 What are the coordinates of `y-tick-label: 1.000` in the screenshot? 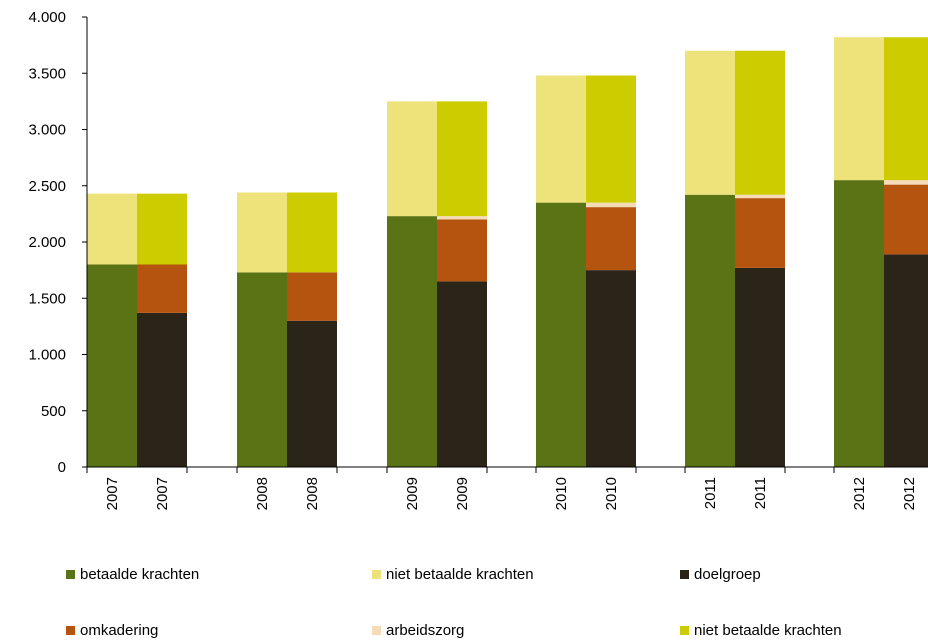 It's located at (47, 355).